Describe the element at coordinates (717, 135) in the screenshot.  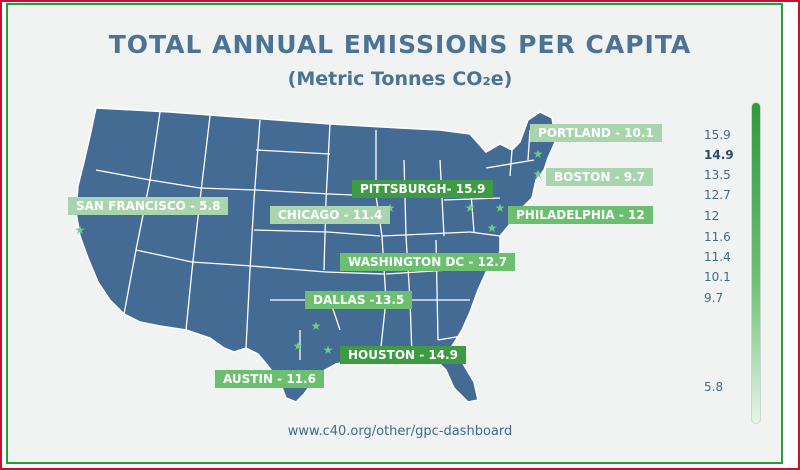
I see `scale-tick: 15.9` at that location.